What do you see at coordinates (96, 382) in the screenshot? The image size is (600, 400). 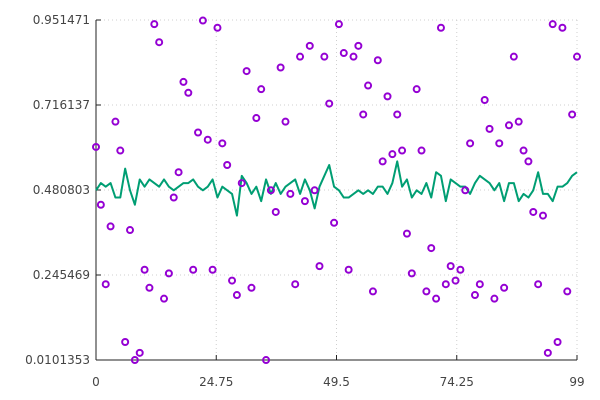 I see `x-tick-label: 0` at bounding box center [96, 382].